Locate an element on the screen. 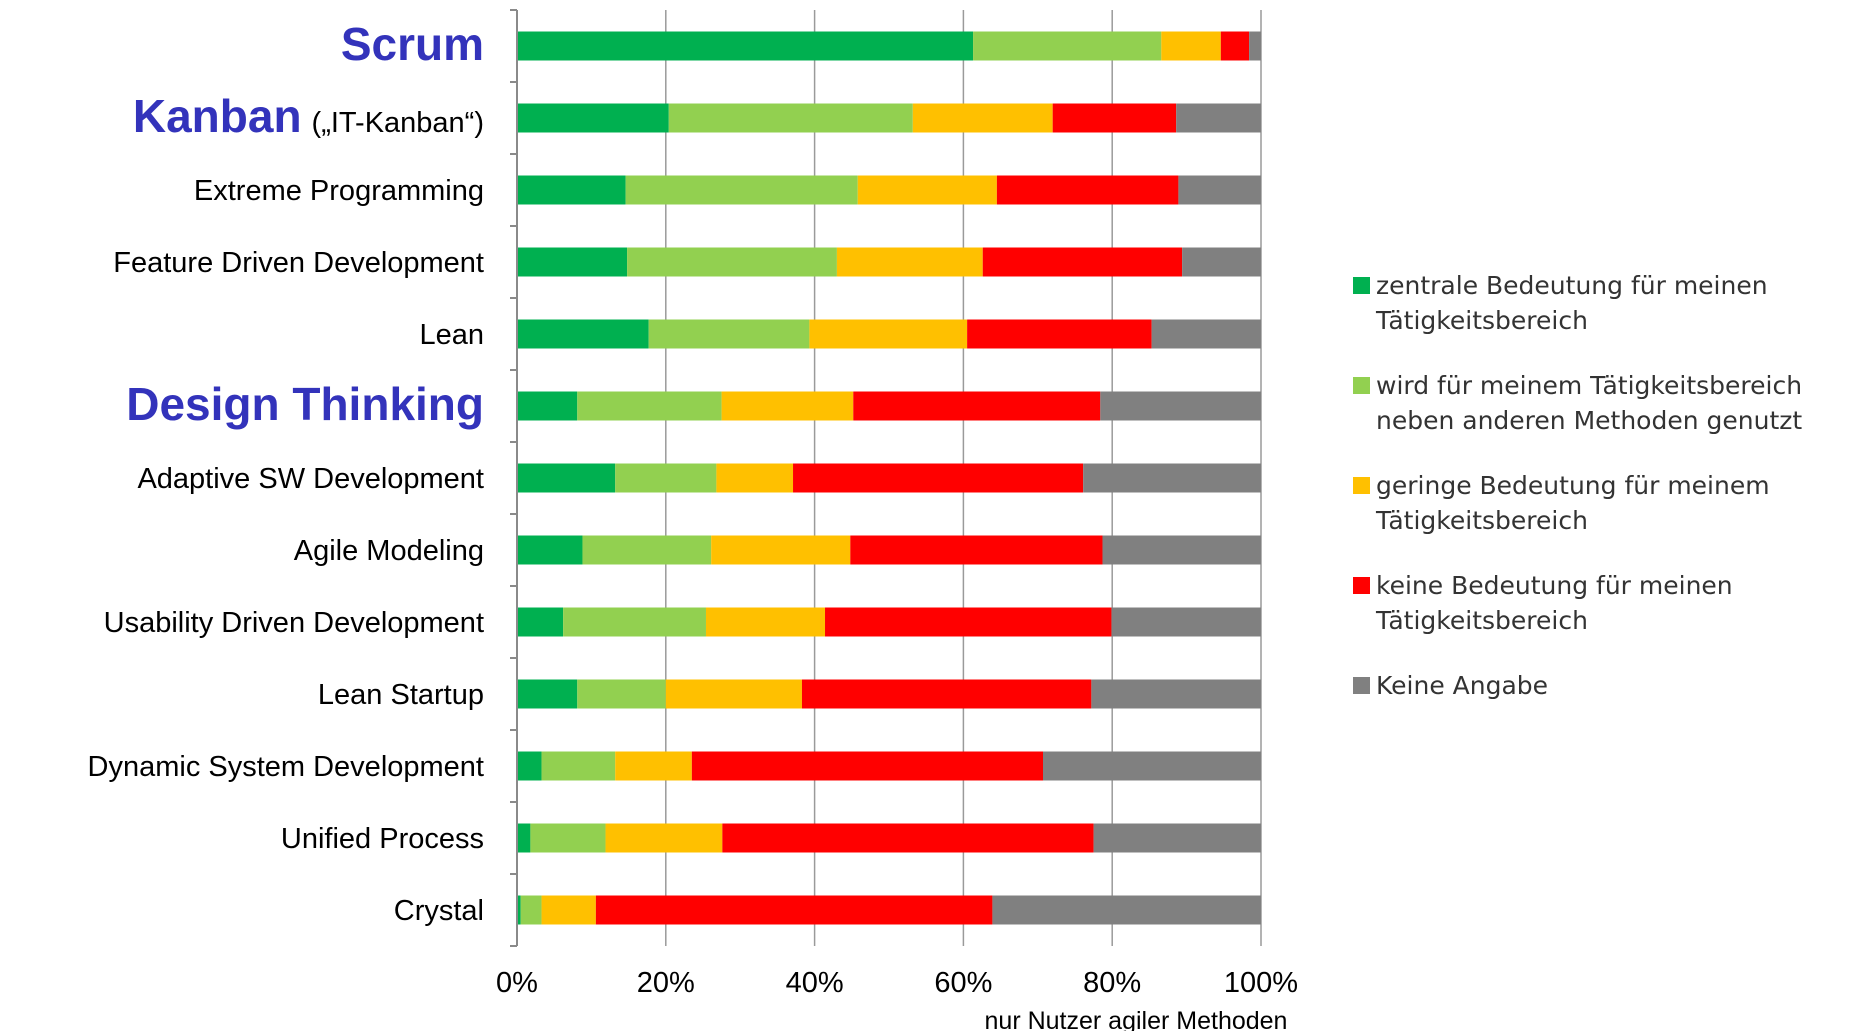  category-label: Unified Process is located at coordinates (382, 839).